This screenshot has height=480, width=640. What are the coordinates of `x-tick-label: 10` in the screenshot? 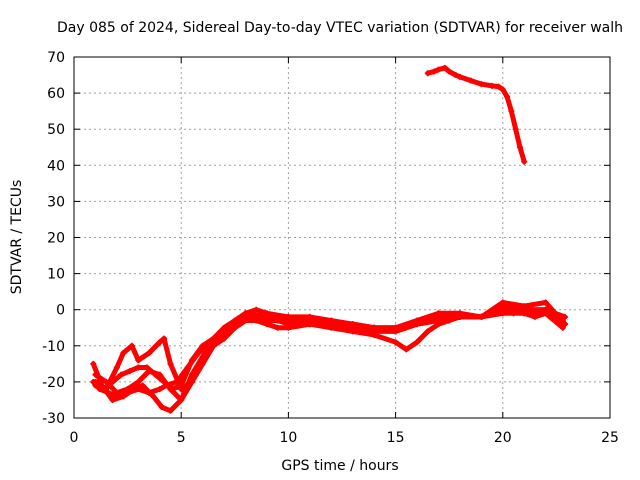 It's located at (288, 438).